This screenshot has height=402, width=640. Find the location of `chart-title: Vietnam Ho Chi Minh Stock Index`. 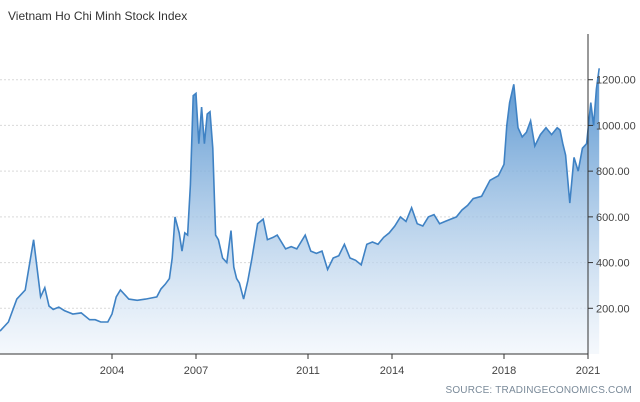

chart-title: Vietnam Ho Chi Minh Stock Index is located at coordinates (98, 16).